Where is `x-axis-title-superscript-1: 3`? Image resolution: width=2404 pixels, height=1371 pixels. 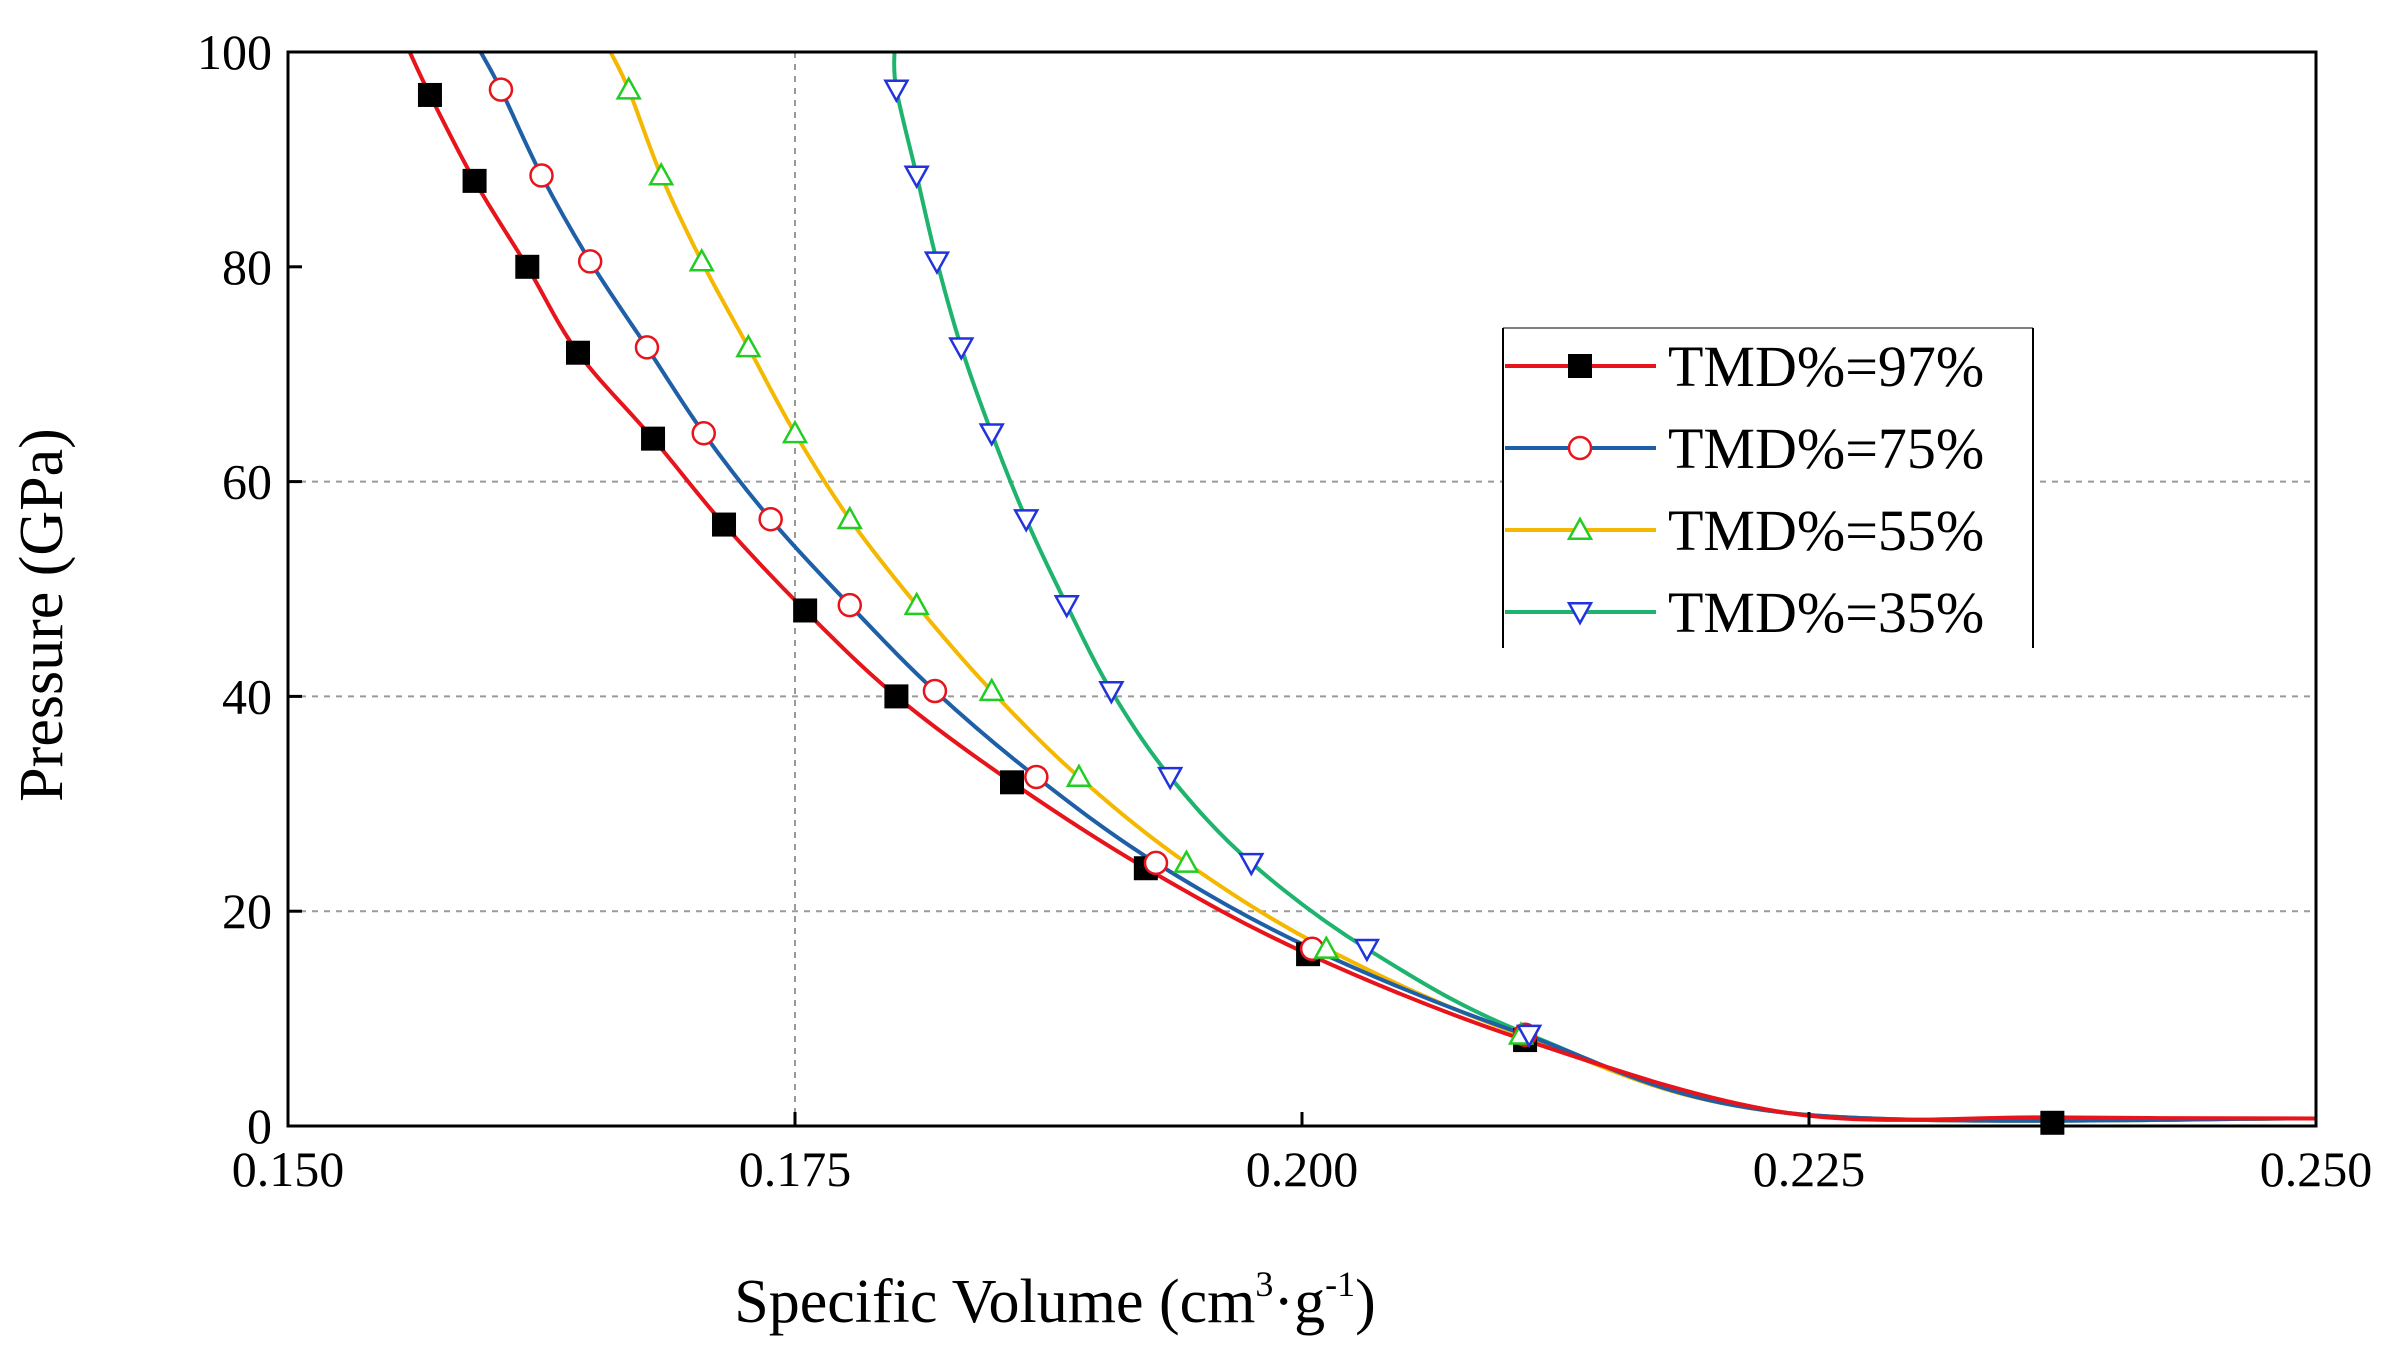 x-axis-title-superscript-1: 3 is located at coordinates (1264, 1284).